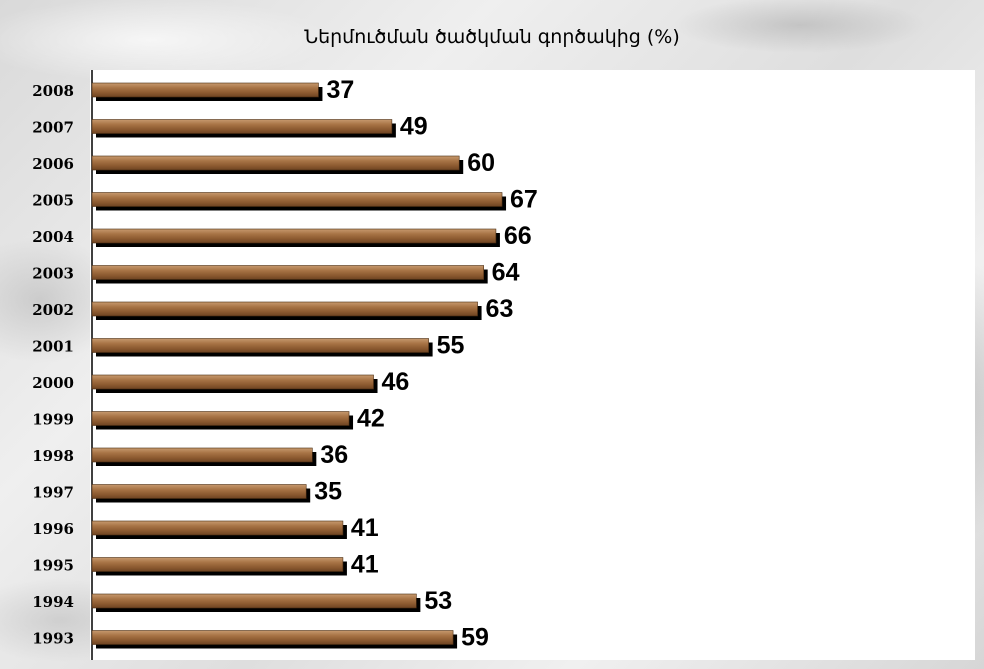  Describe the element at coordinates (53, 347) in the screenshot. I see `category-label: 2001` at that location.